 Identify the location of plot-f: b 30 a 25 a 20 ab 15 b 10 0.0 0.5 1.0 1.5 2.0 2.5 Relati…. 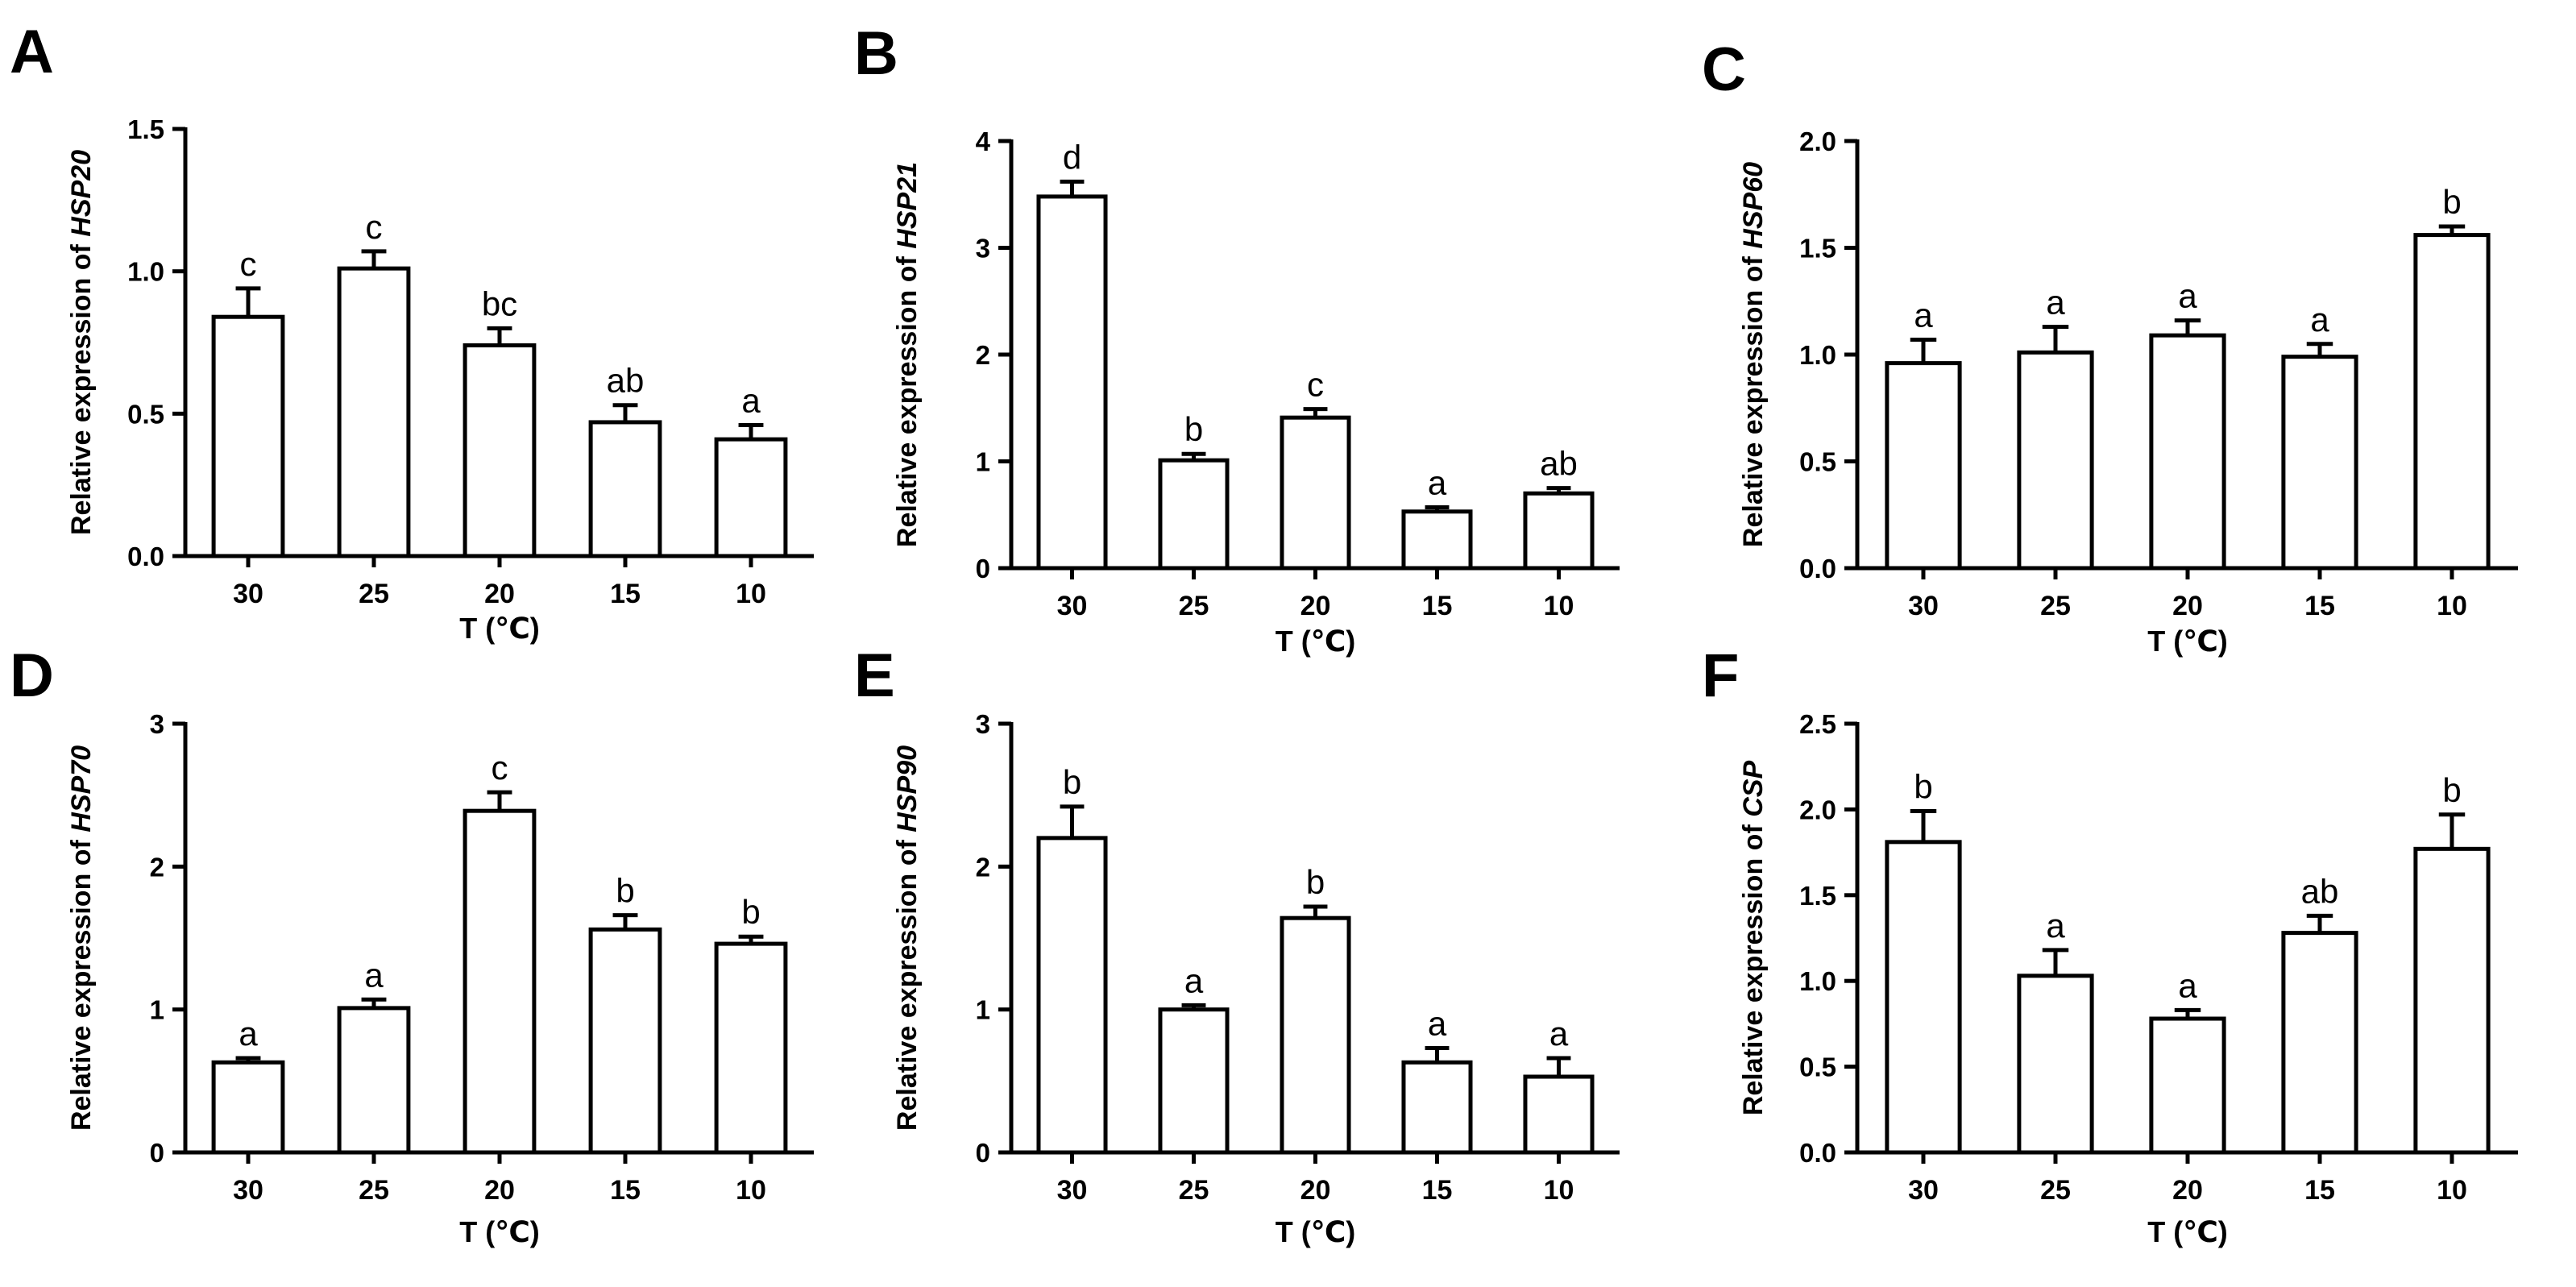
(2128, 978).